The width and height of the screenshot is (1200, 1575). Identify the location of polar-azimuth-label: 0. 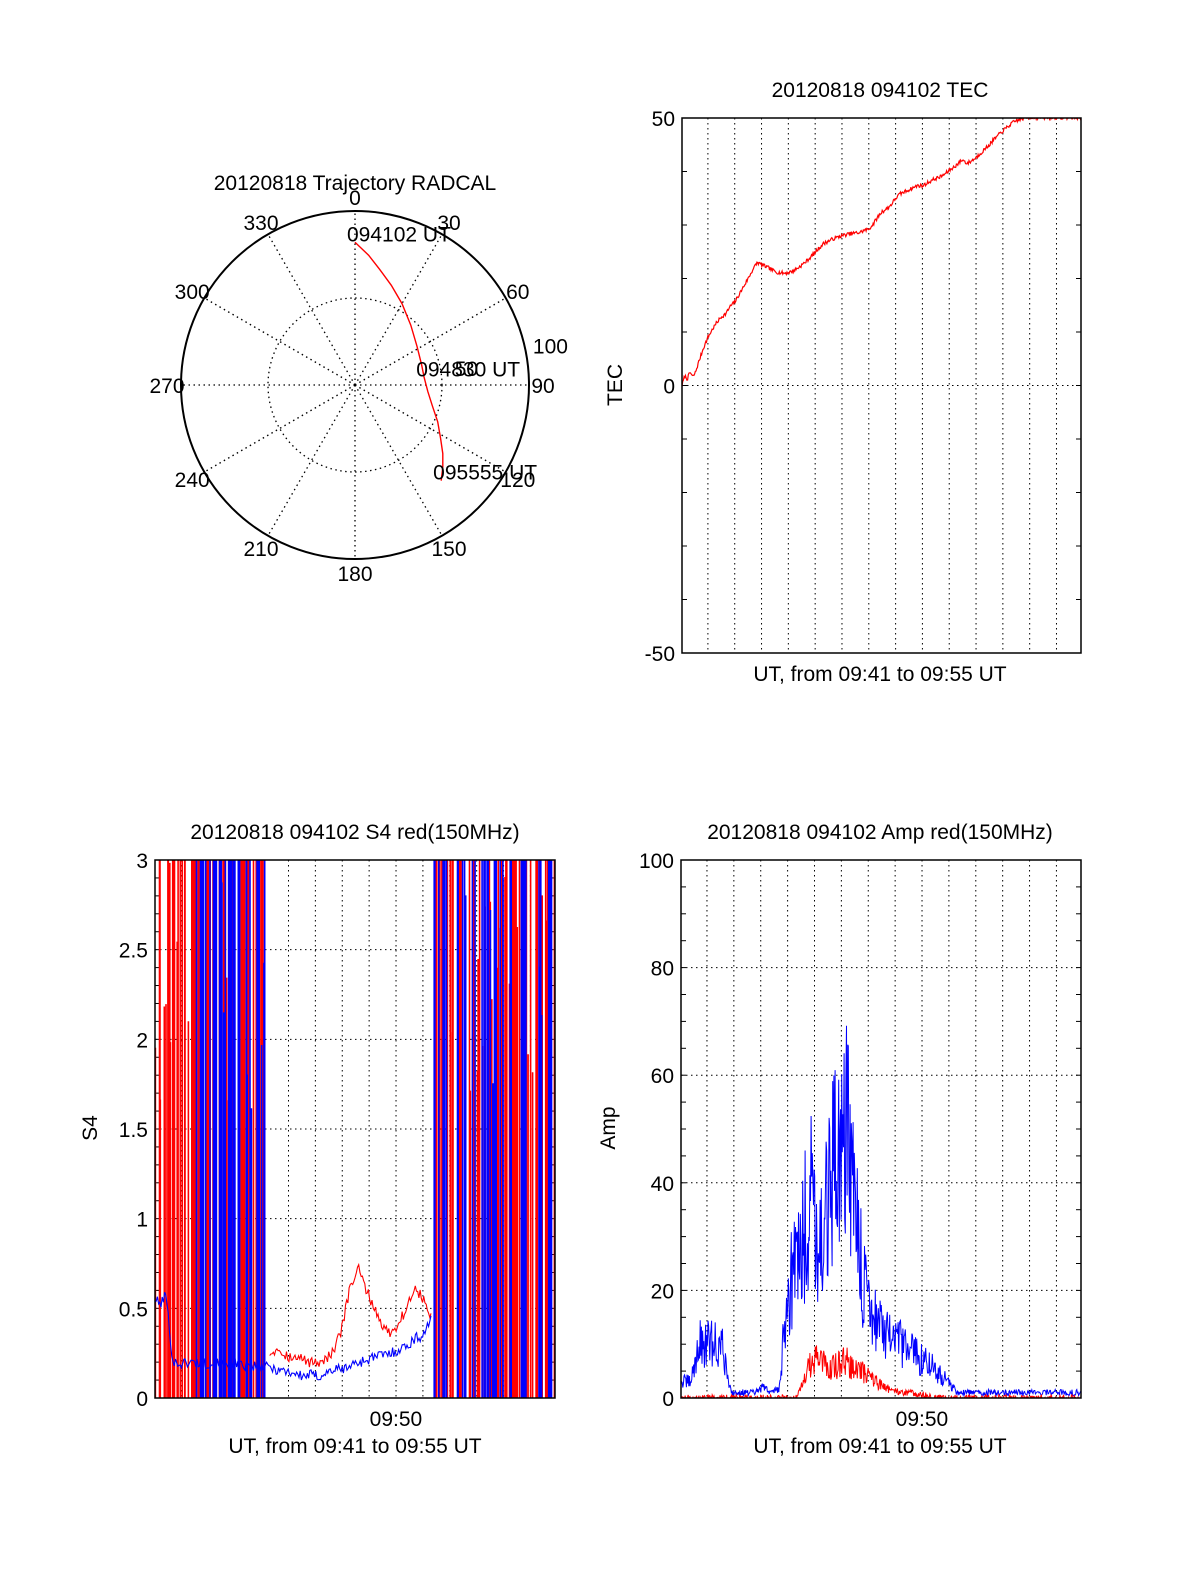
(355, 198).